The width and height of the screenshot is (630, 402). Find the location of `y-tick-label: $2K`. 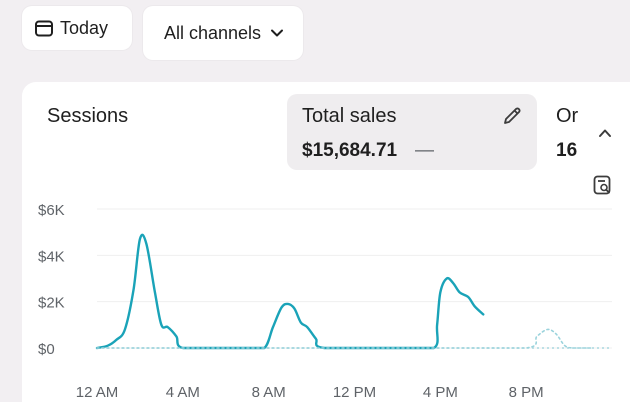

y-tick-label: $2K is located at coordinates (51, 303).